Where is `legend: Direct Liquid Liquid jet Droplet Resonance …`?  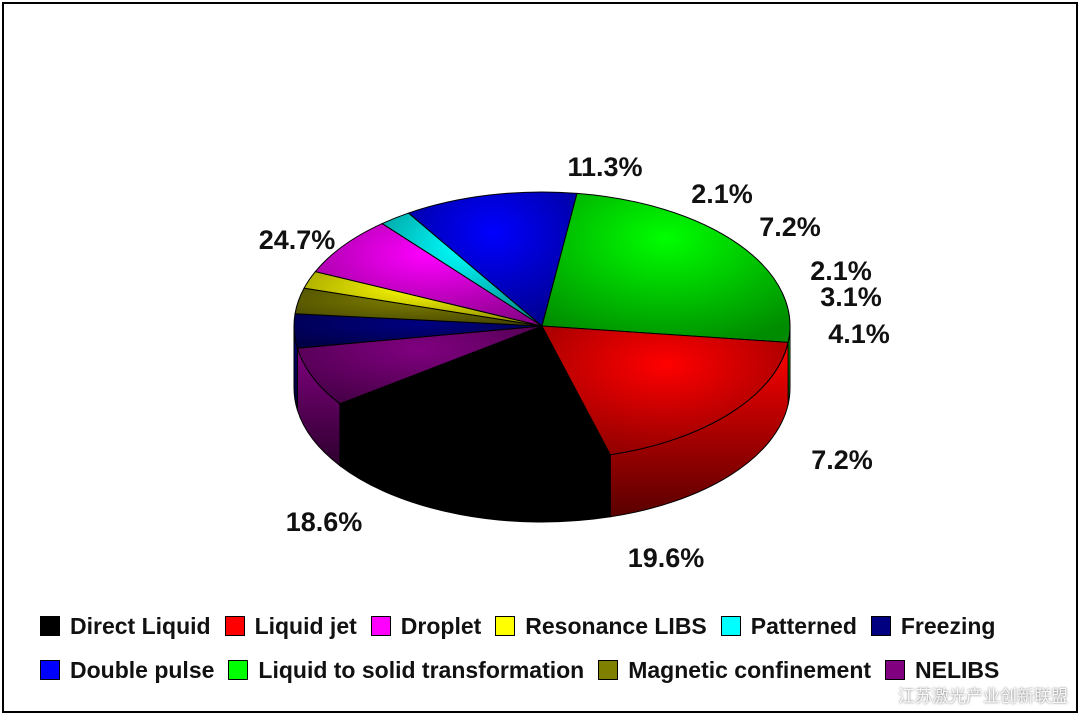
legend: Direct Liquid Liquid jet Droplet Resonance … is located at coordinates (558, 648).